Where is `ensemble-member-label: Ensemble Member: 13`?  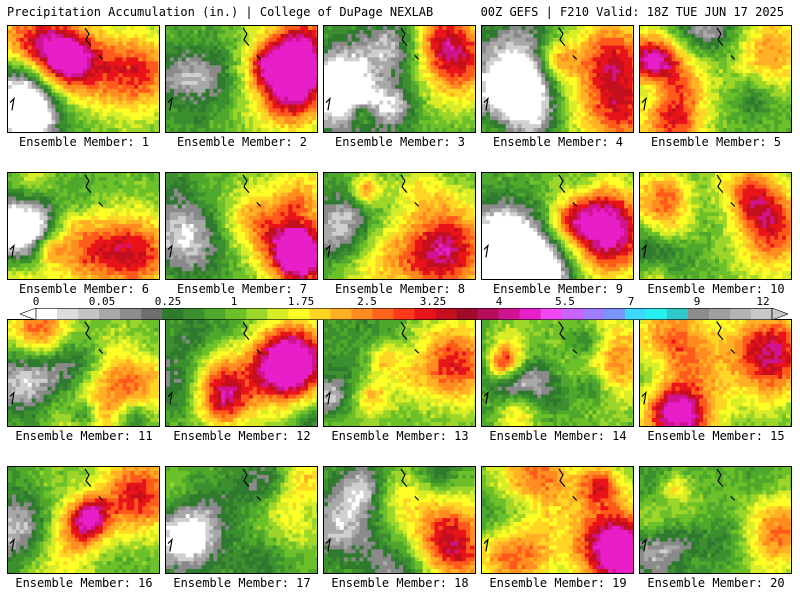
ensemble-member-label: Ensemble Member: 13 is located at coordinates (400, 436).